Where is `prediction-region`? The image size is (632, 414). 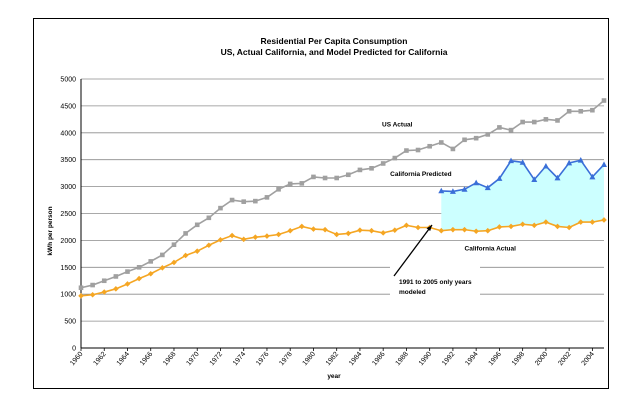 prediction-region is located at coordinates (522, 196).